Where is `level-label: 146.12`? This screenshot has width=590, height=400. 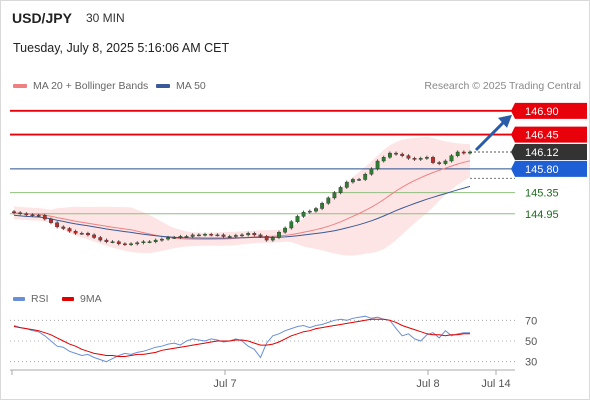 level-label: 146.12 is located at coordinates (542, 153).